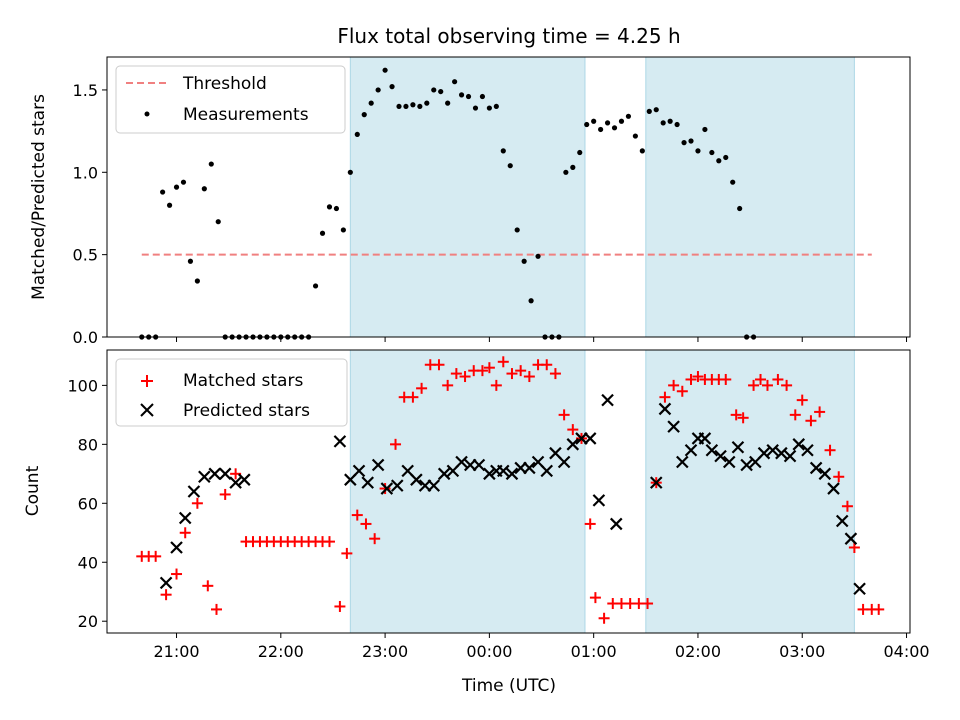  What do you see at coordinates (698, 651) in the screenshot?
I see `x-tick-label: 02:00` at bounding box center [698, 651].